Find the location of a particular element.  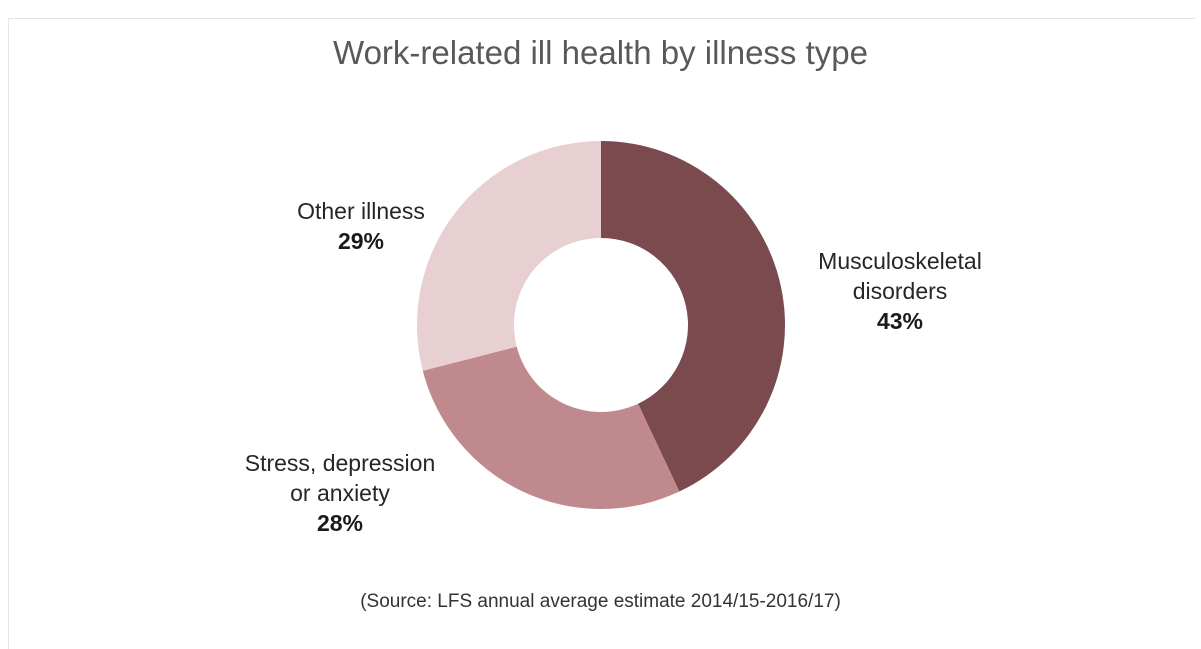

slice-name-line: disorders is located at coordinates (900, 291).